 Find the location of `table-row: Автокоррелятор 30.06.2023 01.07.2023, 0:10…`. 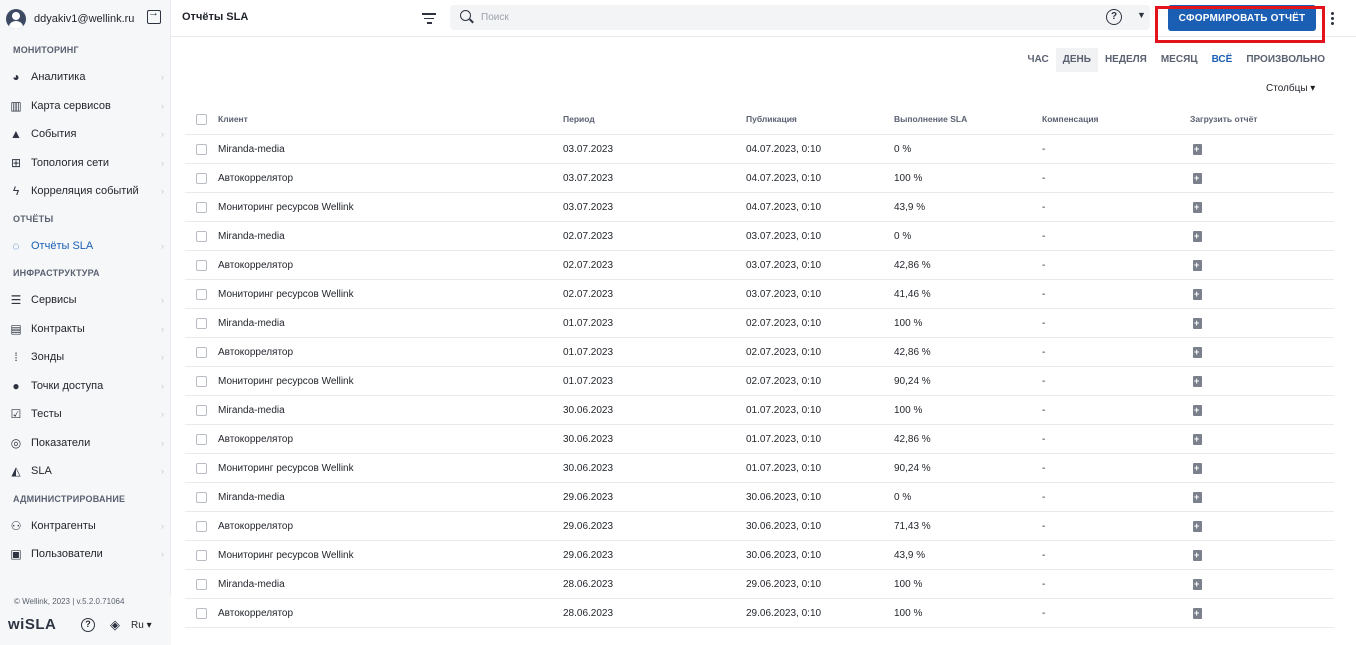

table-row: Автокоррелятор 30.06.2023 01.07.2023, 0:10… is located at coordinates (759, 439).